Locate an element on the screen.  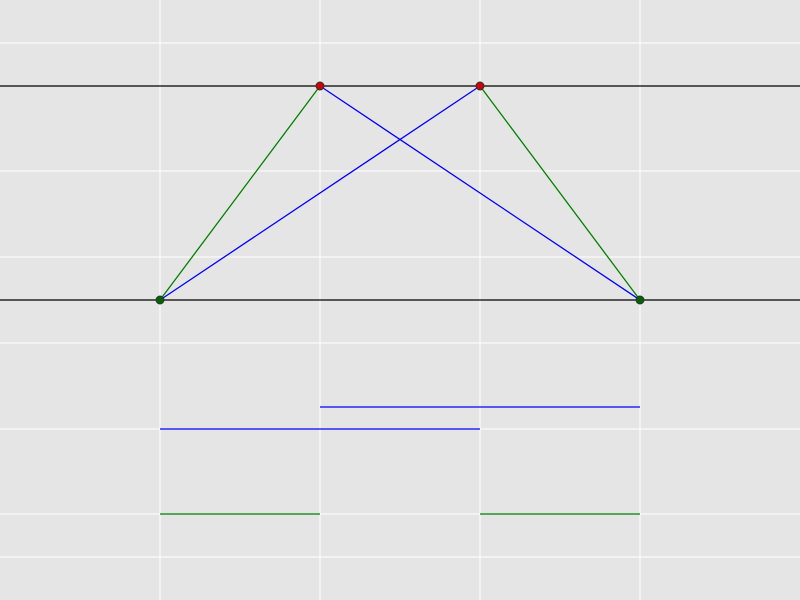
top-right-point is located at coordinates (480, 86).